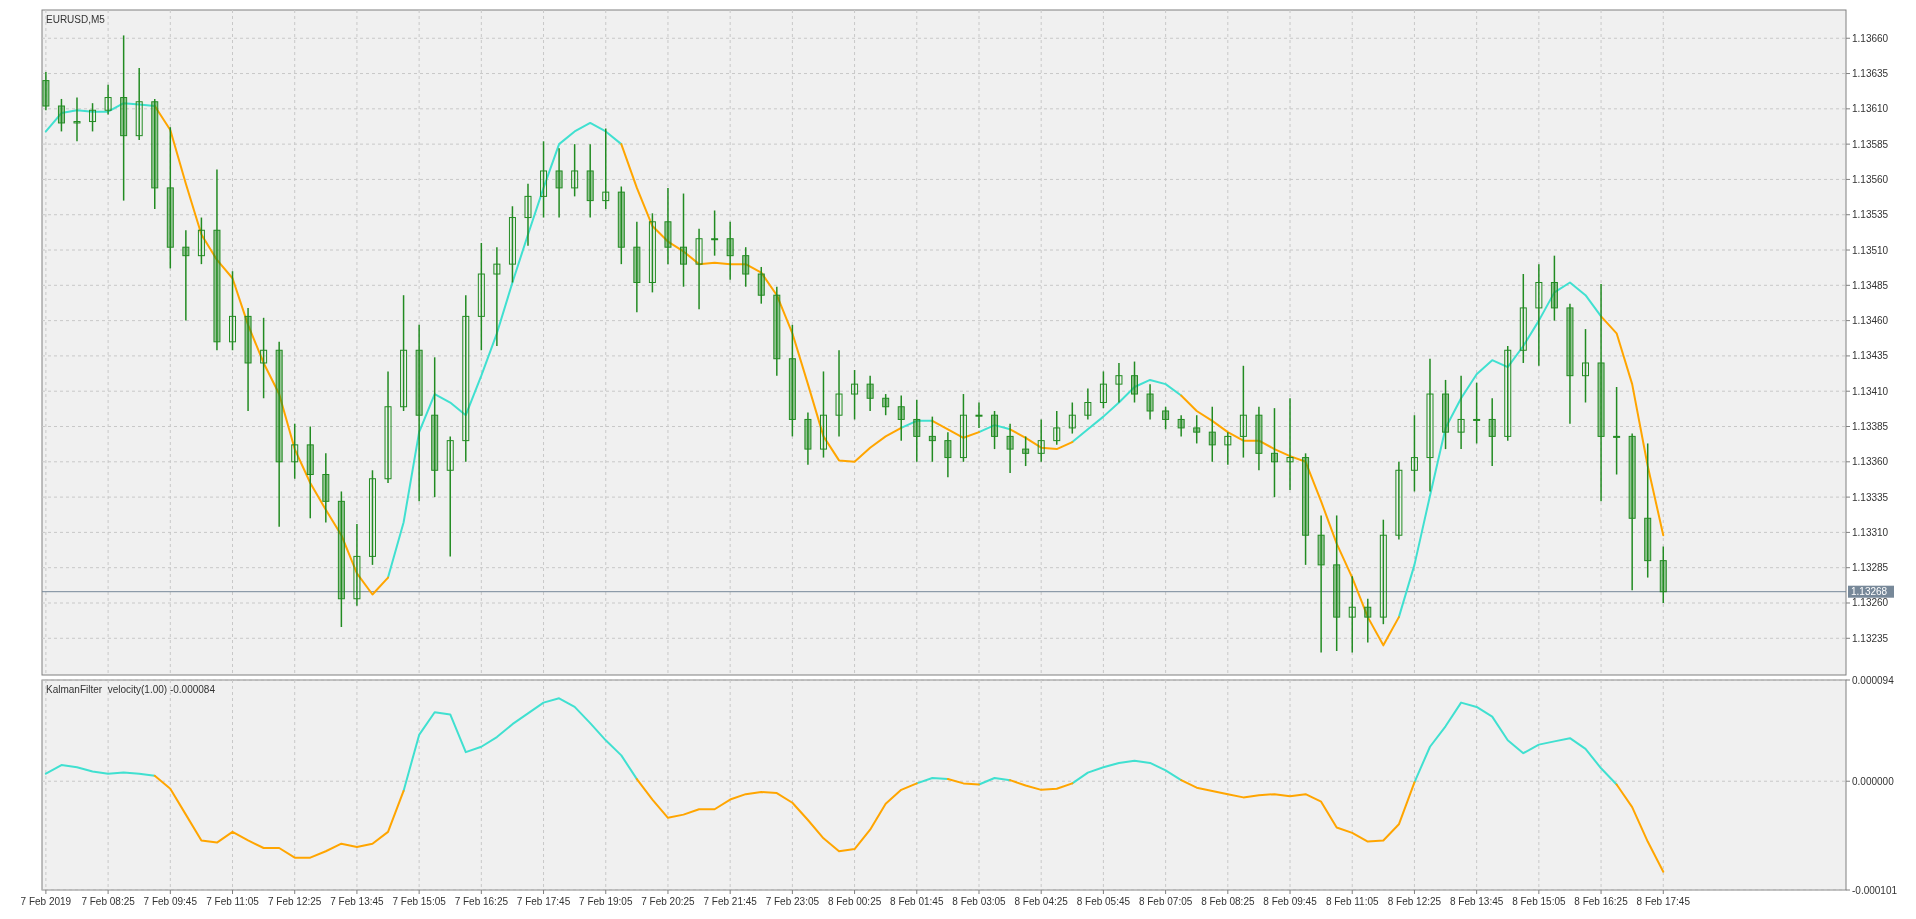 The image size is (1916, 919). I want to click on x-tick-label: 7 Feb 15:05, so click(419, 901).